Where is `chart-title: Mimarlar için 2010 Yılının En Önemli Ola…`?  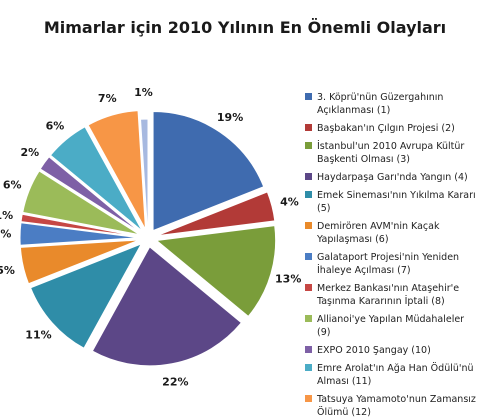 chart-title: Mimarlar için 2010 Yılının En Önemli Ola… is located at coordinates (245, 27).